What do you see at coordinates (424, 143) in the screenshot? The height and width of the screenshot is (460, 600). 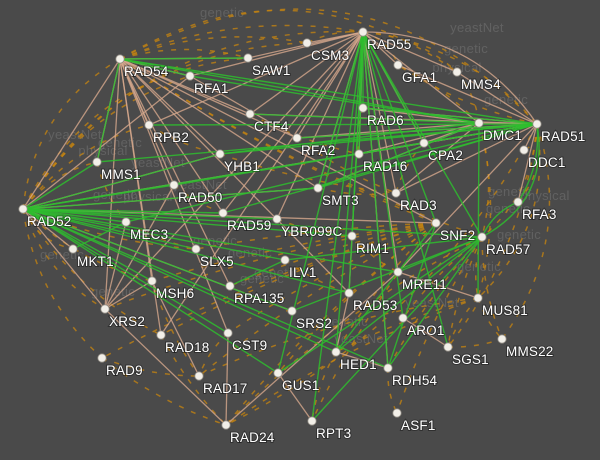 I see `node-CPA2` at bounding box center [424, 143].